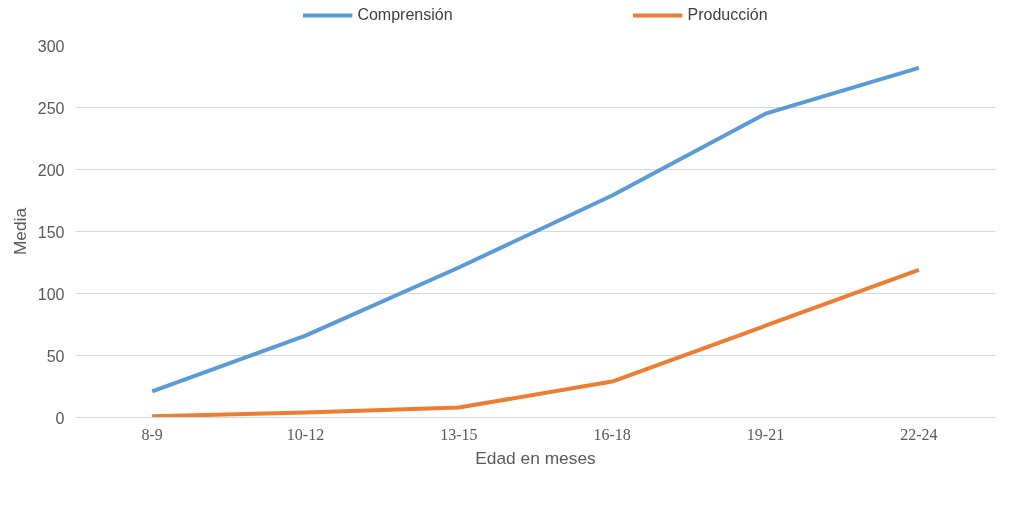  I want to click on x-tick-label: 19-21, so click(765, 434).